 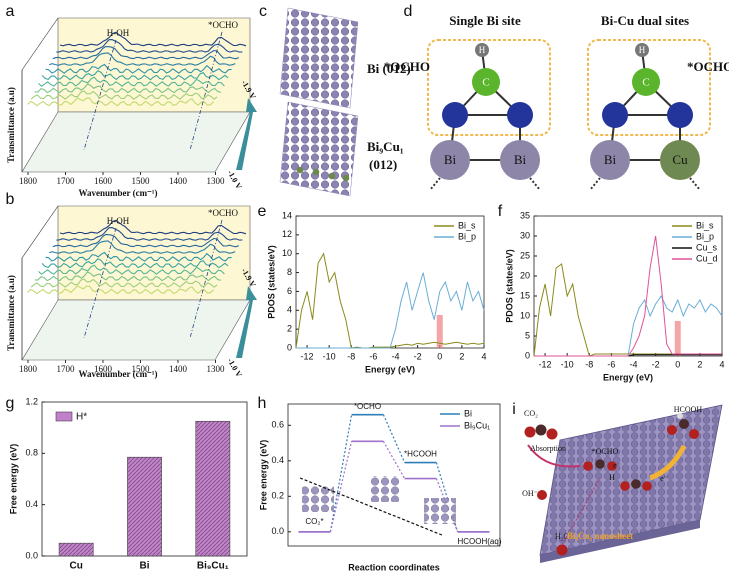 I want to click on x-tick-label: 1800, so click(x=28, y=181).